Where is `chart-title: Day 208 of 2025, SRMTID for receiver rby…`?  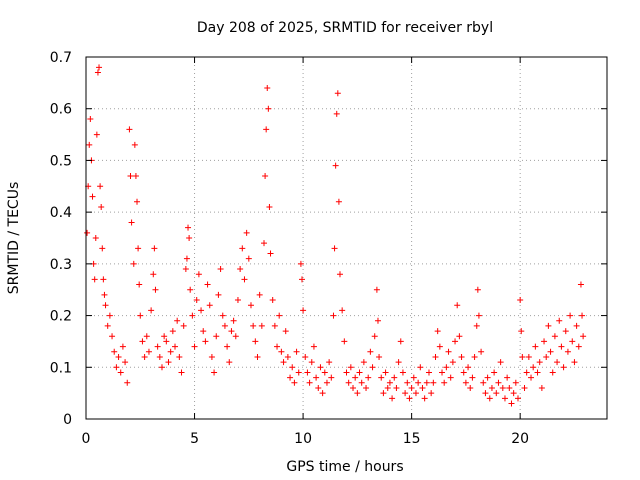 chart-title: Day 208 of 2025, SRMTID for receiver rby… is located at coordinates (345, 28).